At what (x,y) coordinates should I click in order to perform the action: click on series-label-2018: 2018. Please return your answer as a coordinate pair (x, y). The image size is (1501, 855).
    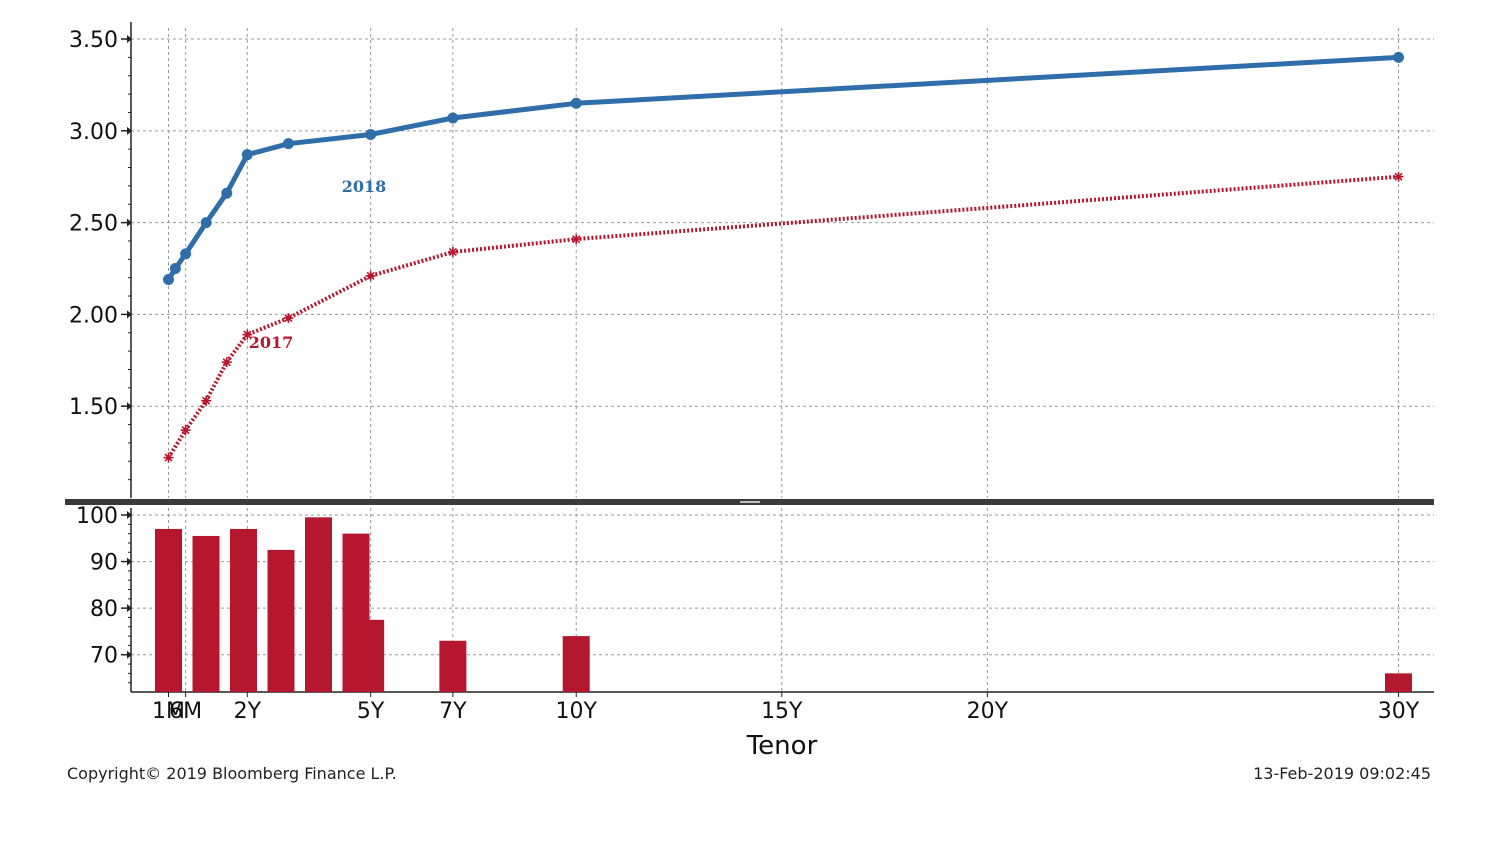
    Looking at the image, I should click on (364, 186).